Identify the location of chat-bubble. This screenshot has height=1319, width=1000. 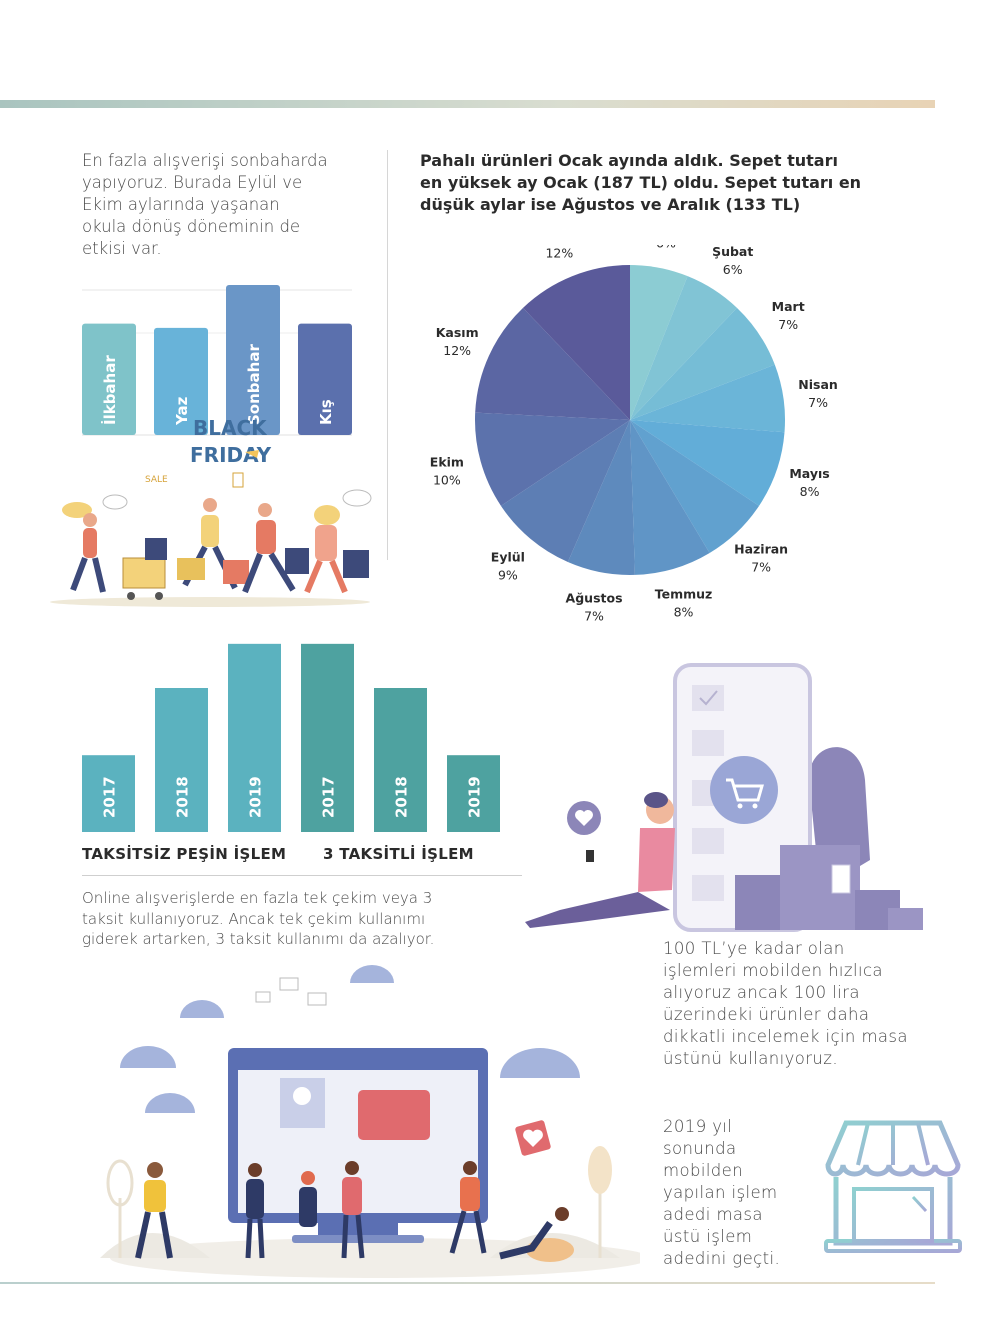
(394, 1115).